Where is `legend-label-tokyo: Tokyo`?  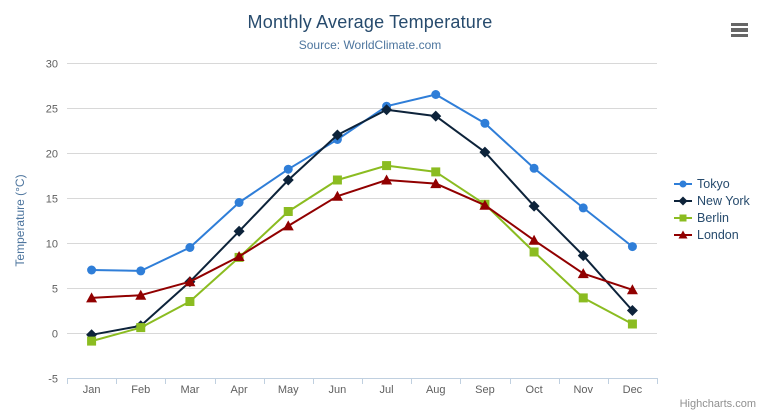
legend-label-tokyo: Tokyo is located at coordinates (713, 183).